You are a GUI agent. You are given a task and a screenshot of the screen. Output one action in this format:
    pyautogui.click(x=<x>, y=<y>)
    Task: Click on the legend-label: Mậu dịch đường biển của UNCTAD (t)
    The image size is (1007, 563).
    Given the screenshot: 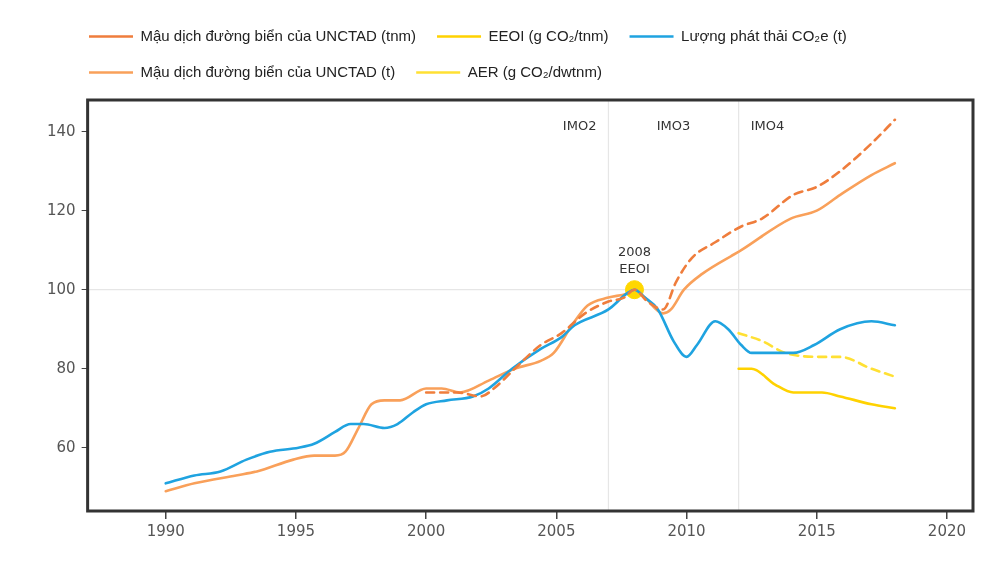 What is the action you would take?
    pyautogui.click(x=268, y=71)
    